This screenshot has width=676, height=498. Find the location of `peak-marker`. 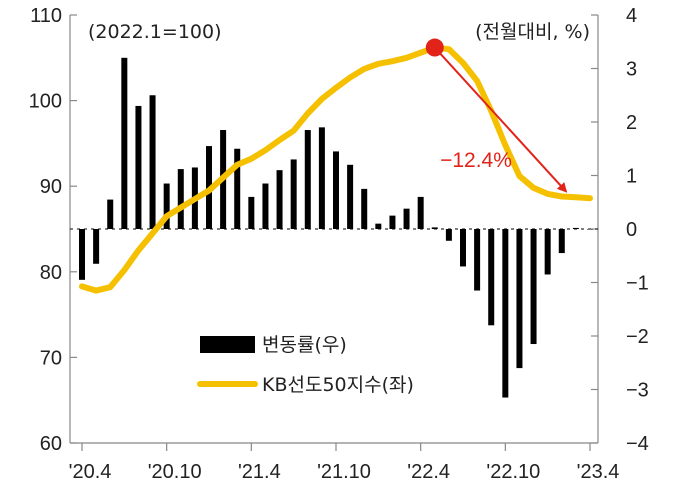

peak-marker is located at coordinates (434, 47).